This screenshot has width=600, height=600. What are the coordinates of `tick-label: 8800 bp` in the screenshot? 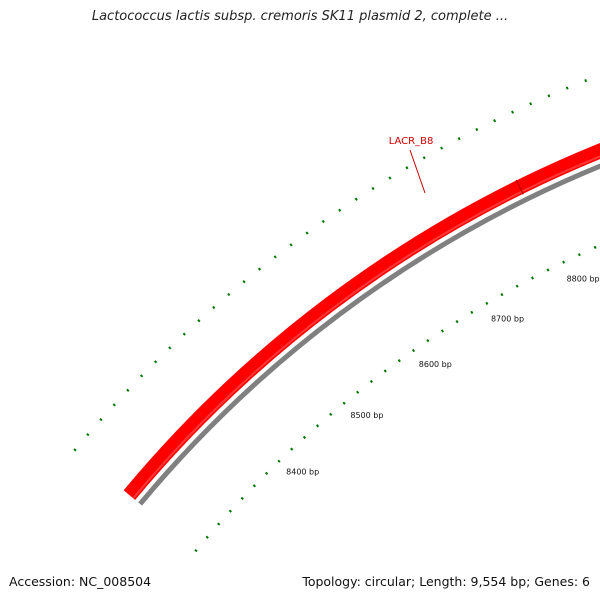 It's located at (583, 279).